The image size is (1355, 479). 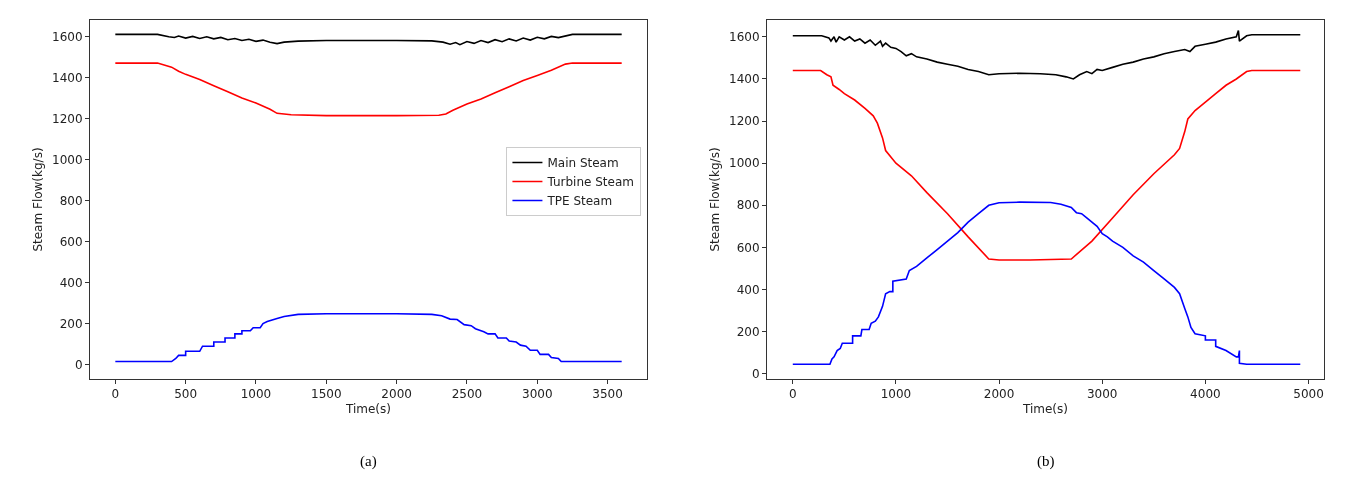 What do you see at coordinates (1046, 461) in the screenshot?
I see `text: (b)` at bounding box center [1046, 461].